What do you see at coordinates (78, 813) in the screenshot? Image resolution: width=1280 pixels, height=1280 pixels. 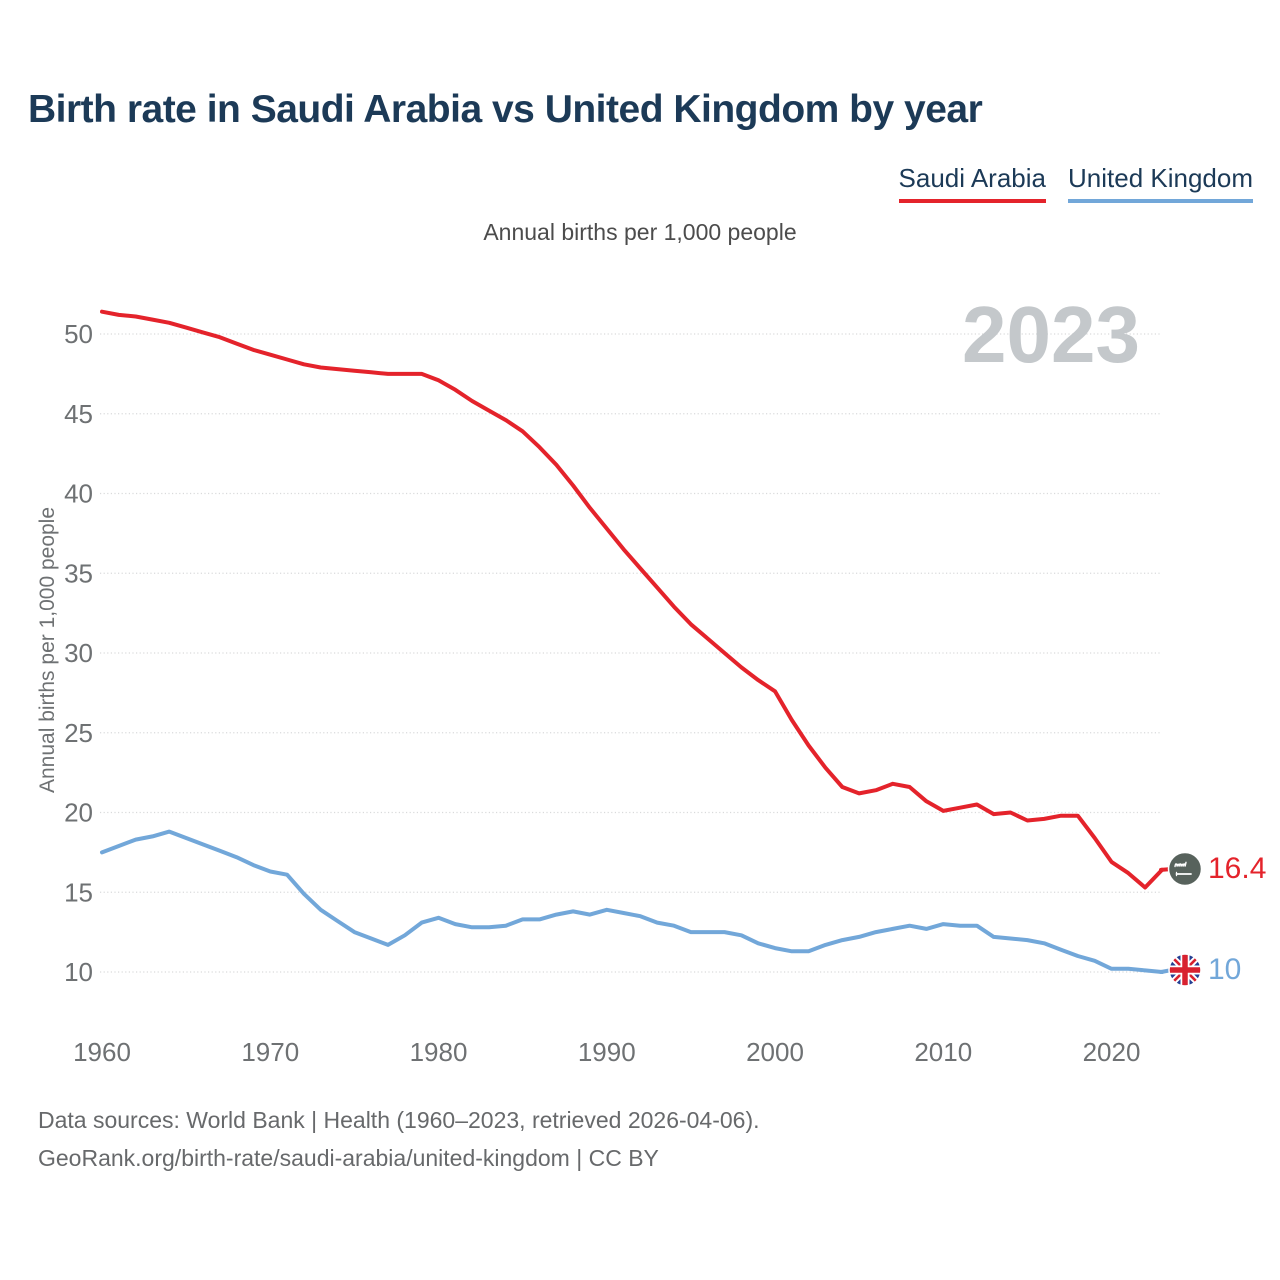 I see `y-axis-tick-label: 20` at bounding box center [78, 813].